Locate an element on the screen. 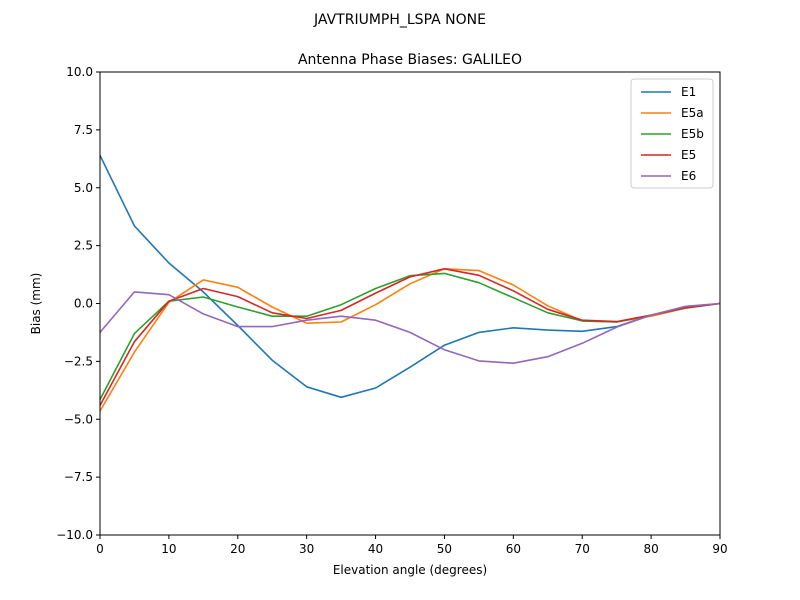 The width and height of the screenshot is (800, 600). x-tick-label: 0 is located at coordinates (100, 549).